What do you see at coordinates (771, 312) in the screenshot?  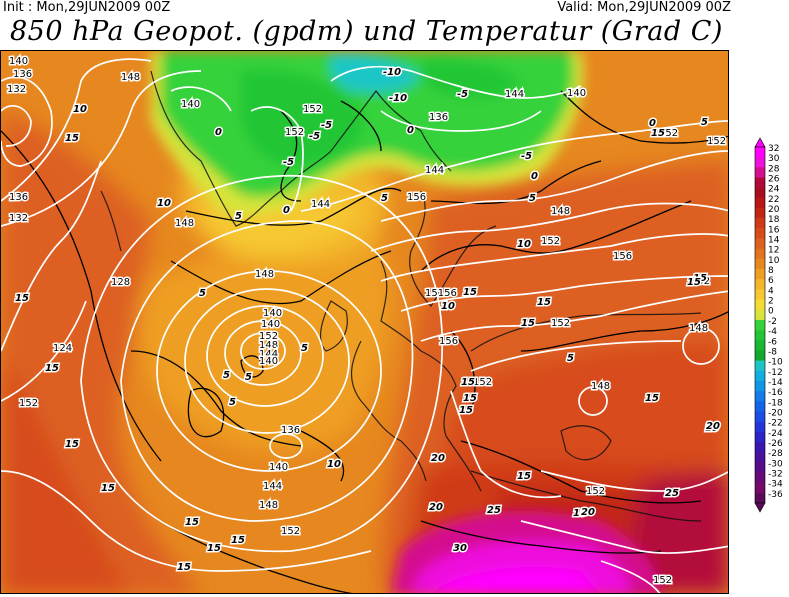 I see `legend-level-label: 0` at bounding box center [771, 312].